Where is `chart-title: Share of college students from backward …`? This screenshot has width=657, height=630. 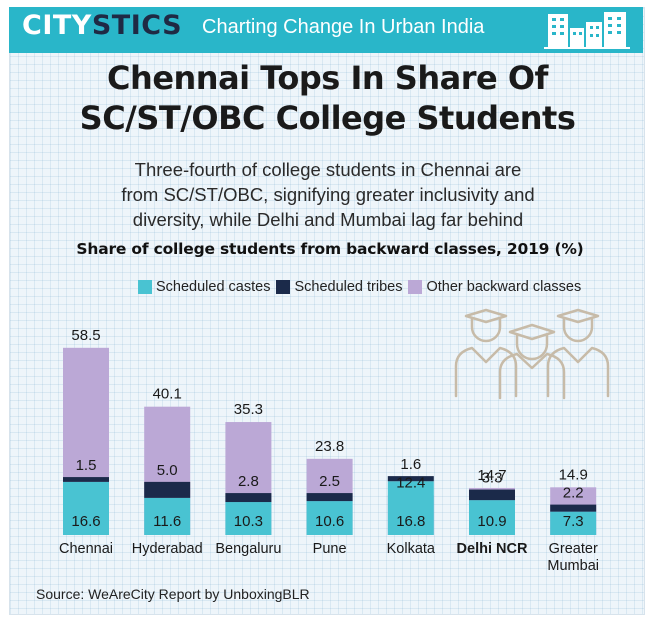 chart-title: Share of college students from backward … is located at coordinates (330, 249).